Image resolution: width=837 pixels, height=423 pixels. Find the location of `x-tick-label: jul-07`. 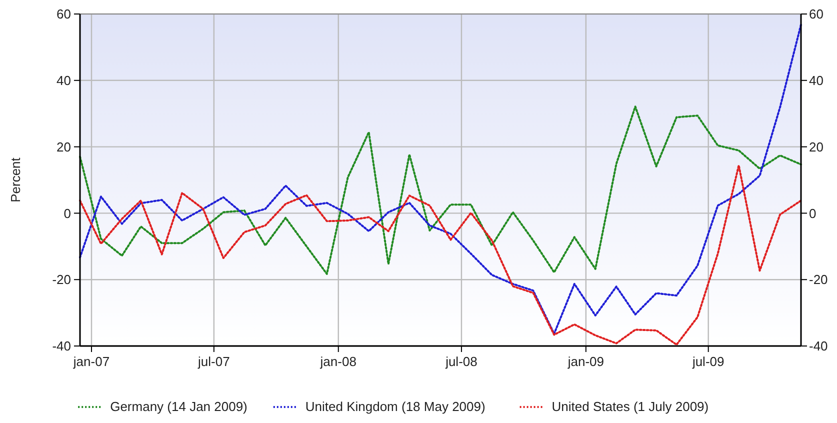

x-tick-label: jul-07 is located at coordinates (213, 361).